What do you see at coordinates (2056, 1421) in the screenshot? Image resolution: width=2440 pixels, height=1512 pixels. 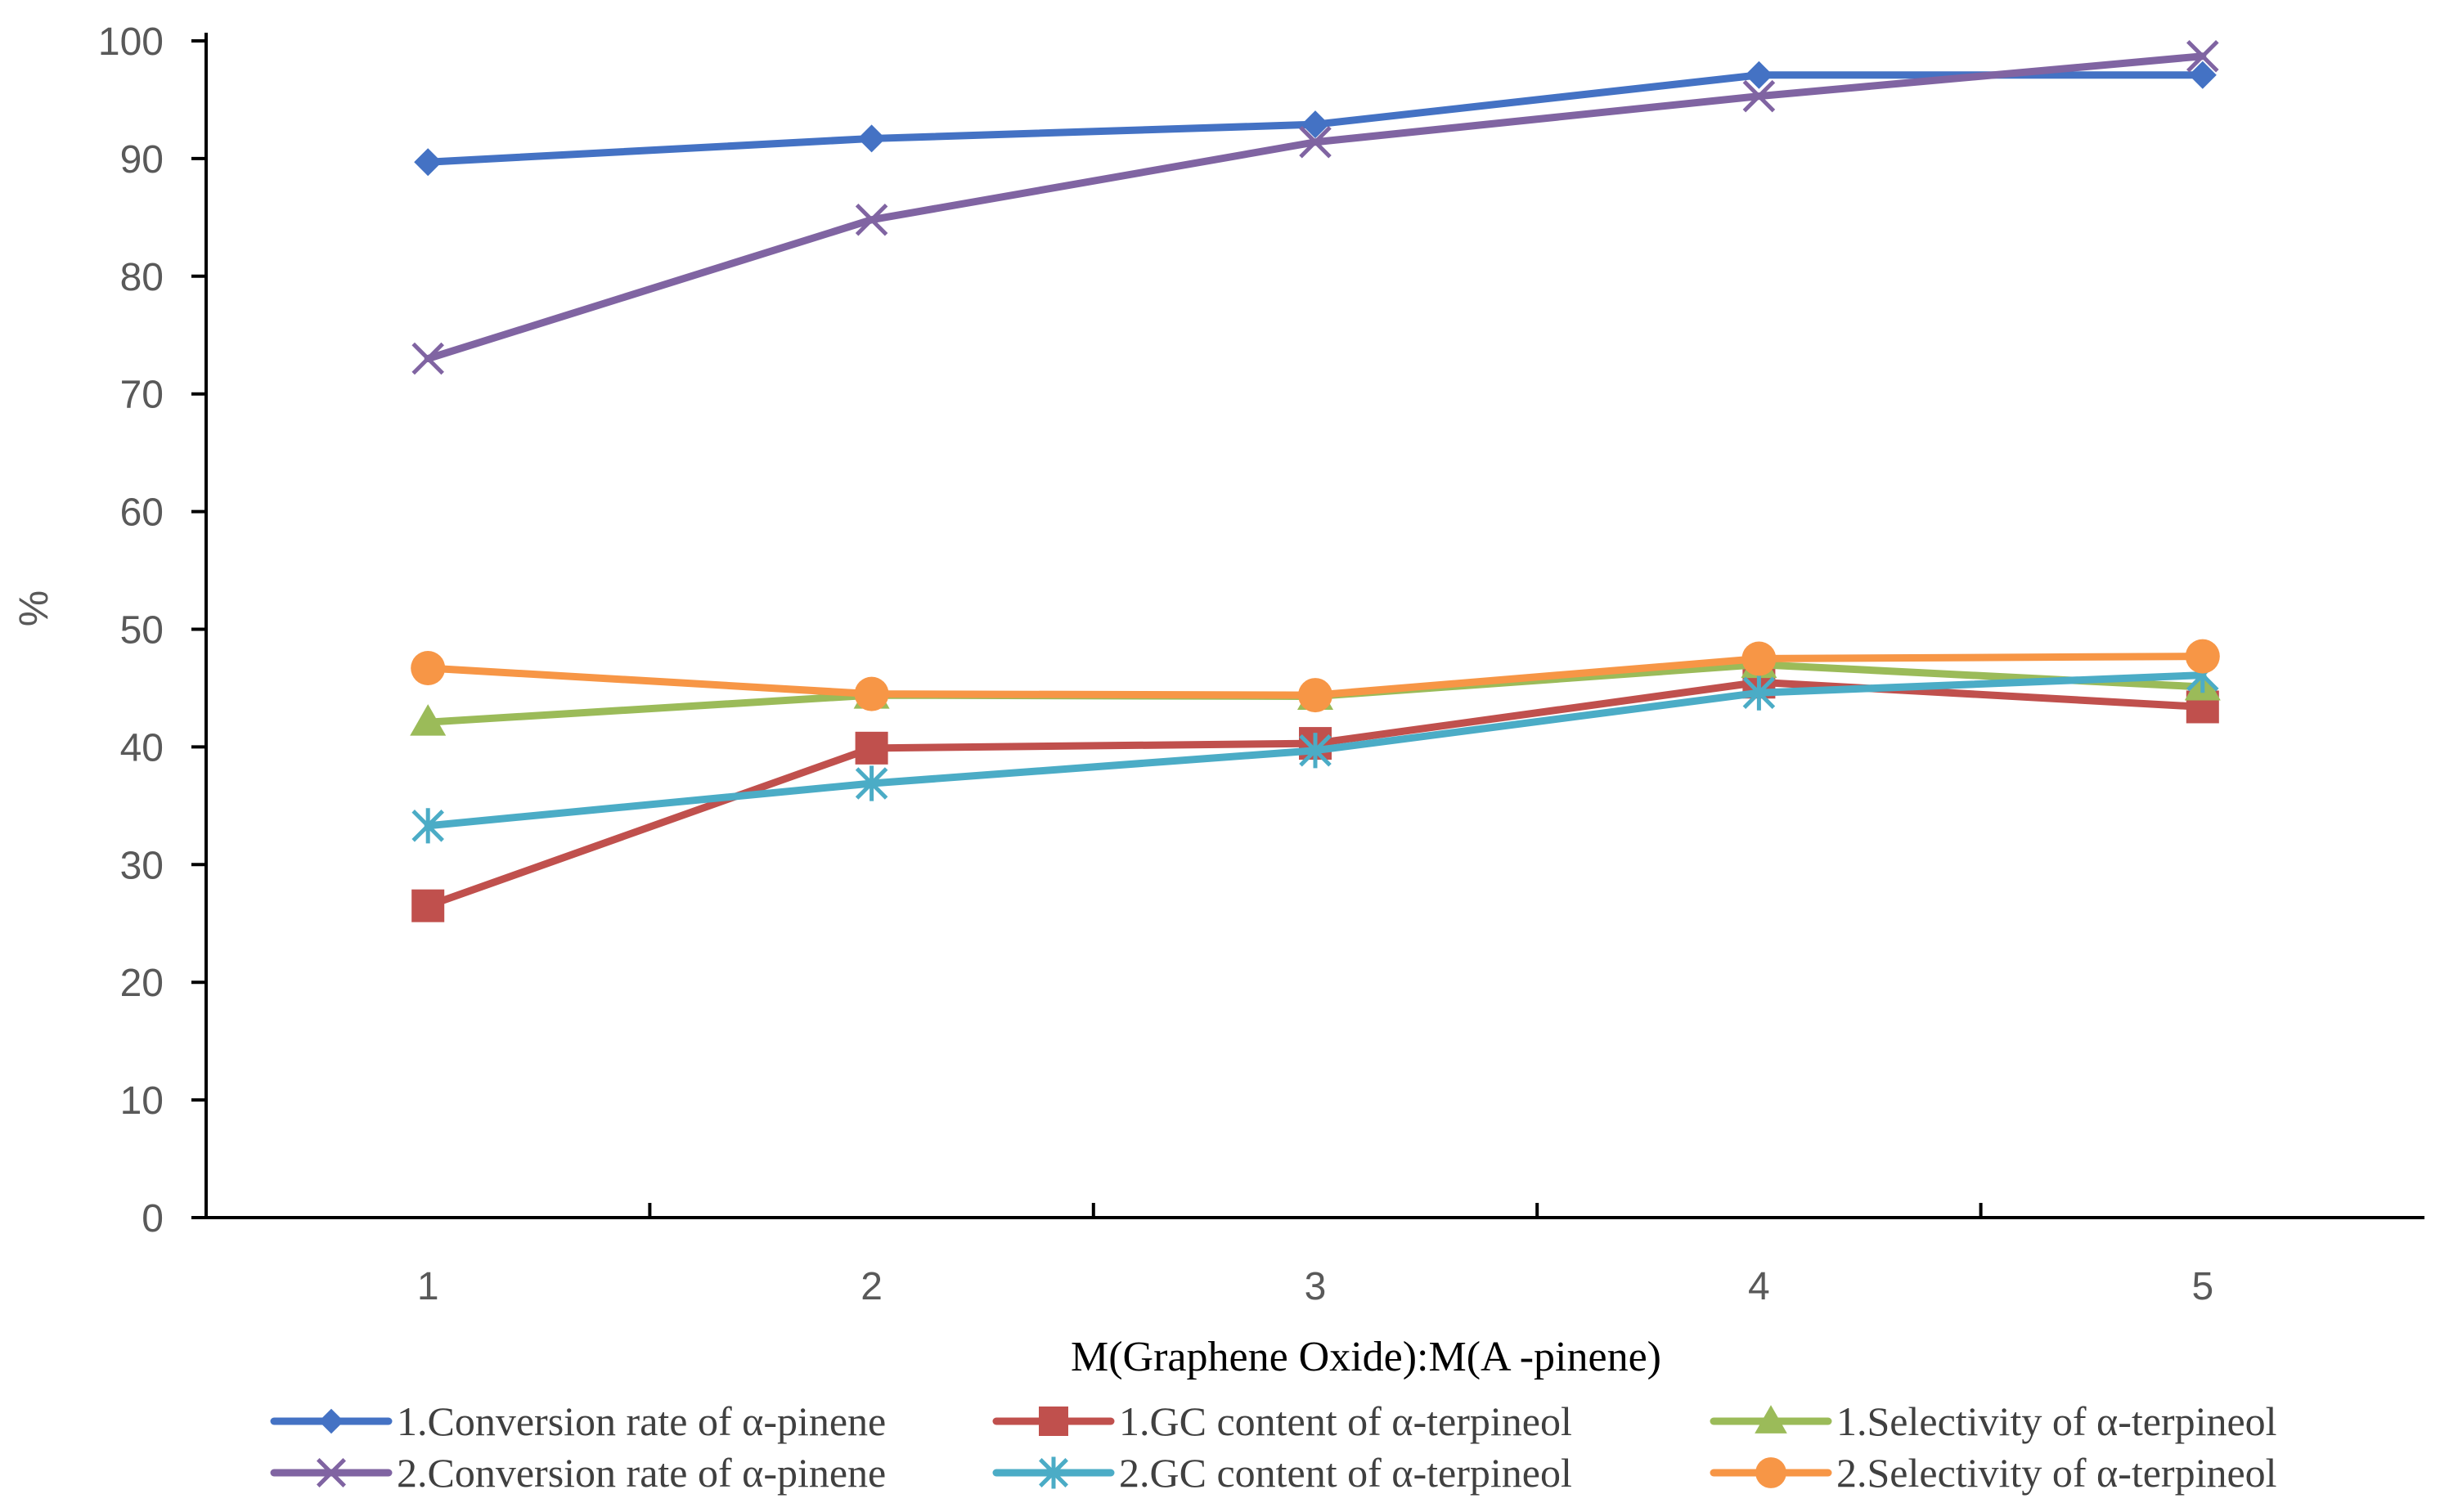 I see `legend-label: 1.Selectivity of α-terpineol` at bounding box center [2056, 1421].